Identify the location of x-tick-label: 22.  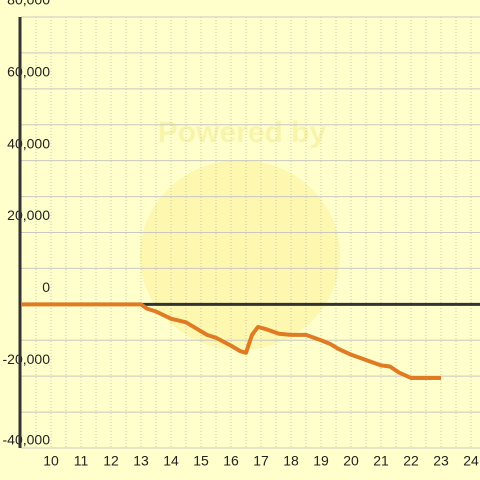
(411, 461).